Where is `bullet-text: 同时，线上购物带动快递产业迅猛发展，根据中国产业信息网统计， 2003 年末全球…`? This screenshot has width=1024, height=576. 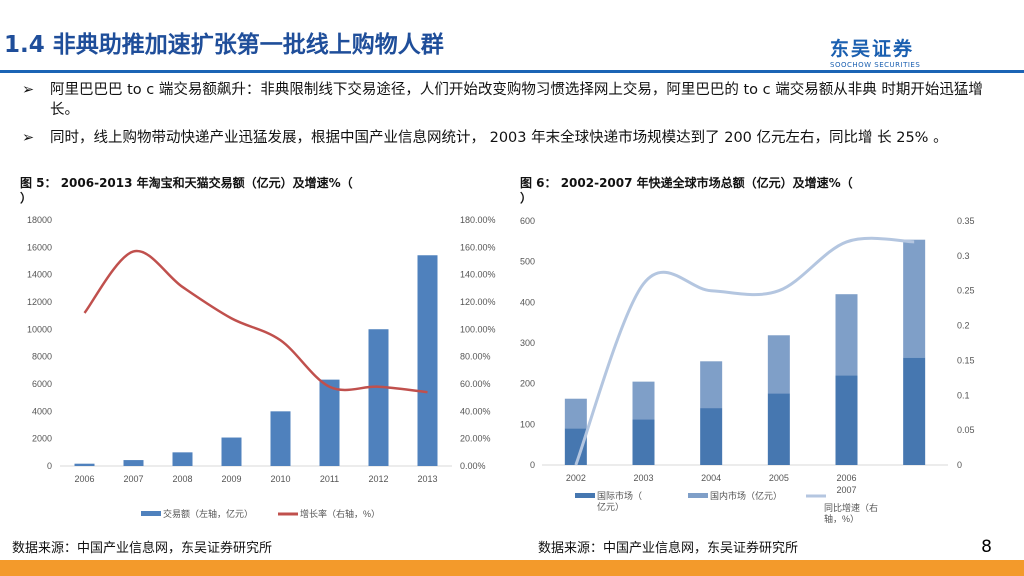
bullet-text: 同时，线上购物带动快递产业迅猛发展，根据中国产业信息网统计， 2003 年末全球… is located at coordinates (499, 138).